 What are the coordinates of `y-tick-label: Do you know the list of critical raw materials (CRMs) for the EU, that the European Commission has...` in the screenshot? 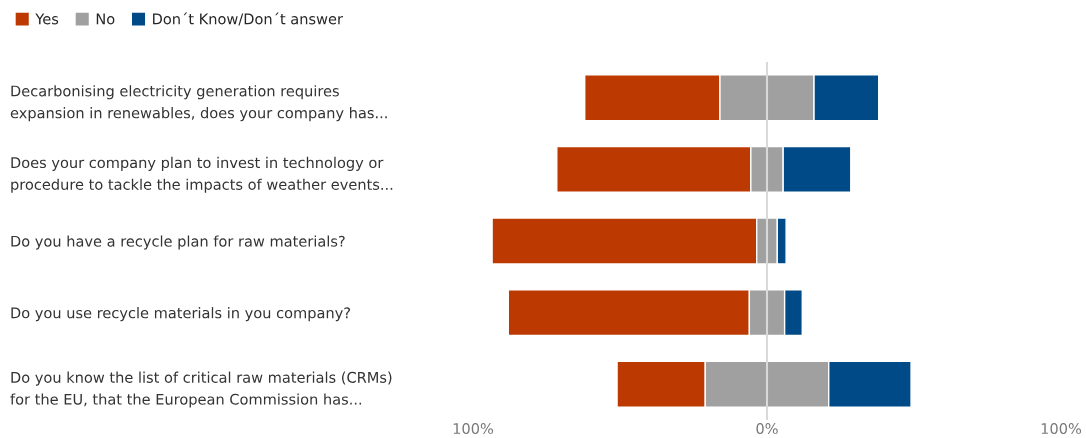 It's located at (201, 389).